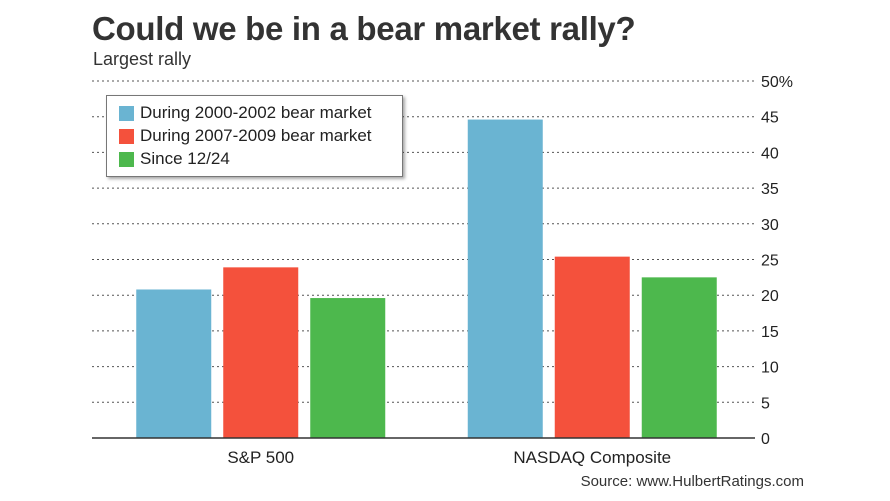  Describe the element at coordinates (770, 189) in the screenshot. I see `y-tick-label: 35` at that location.